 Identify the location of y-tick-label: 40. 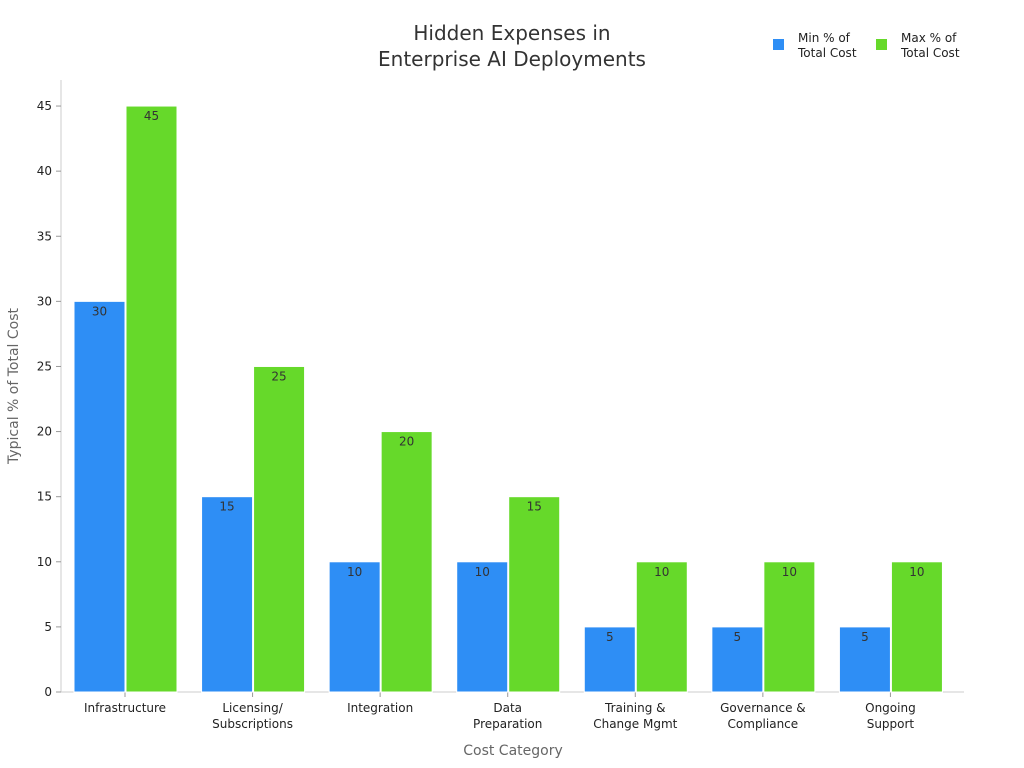
(44, 171).